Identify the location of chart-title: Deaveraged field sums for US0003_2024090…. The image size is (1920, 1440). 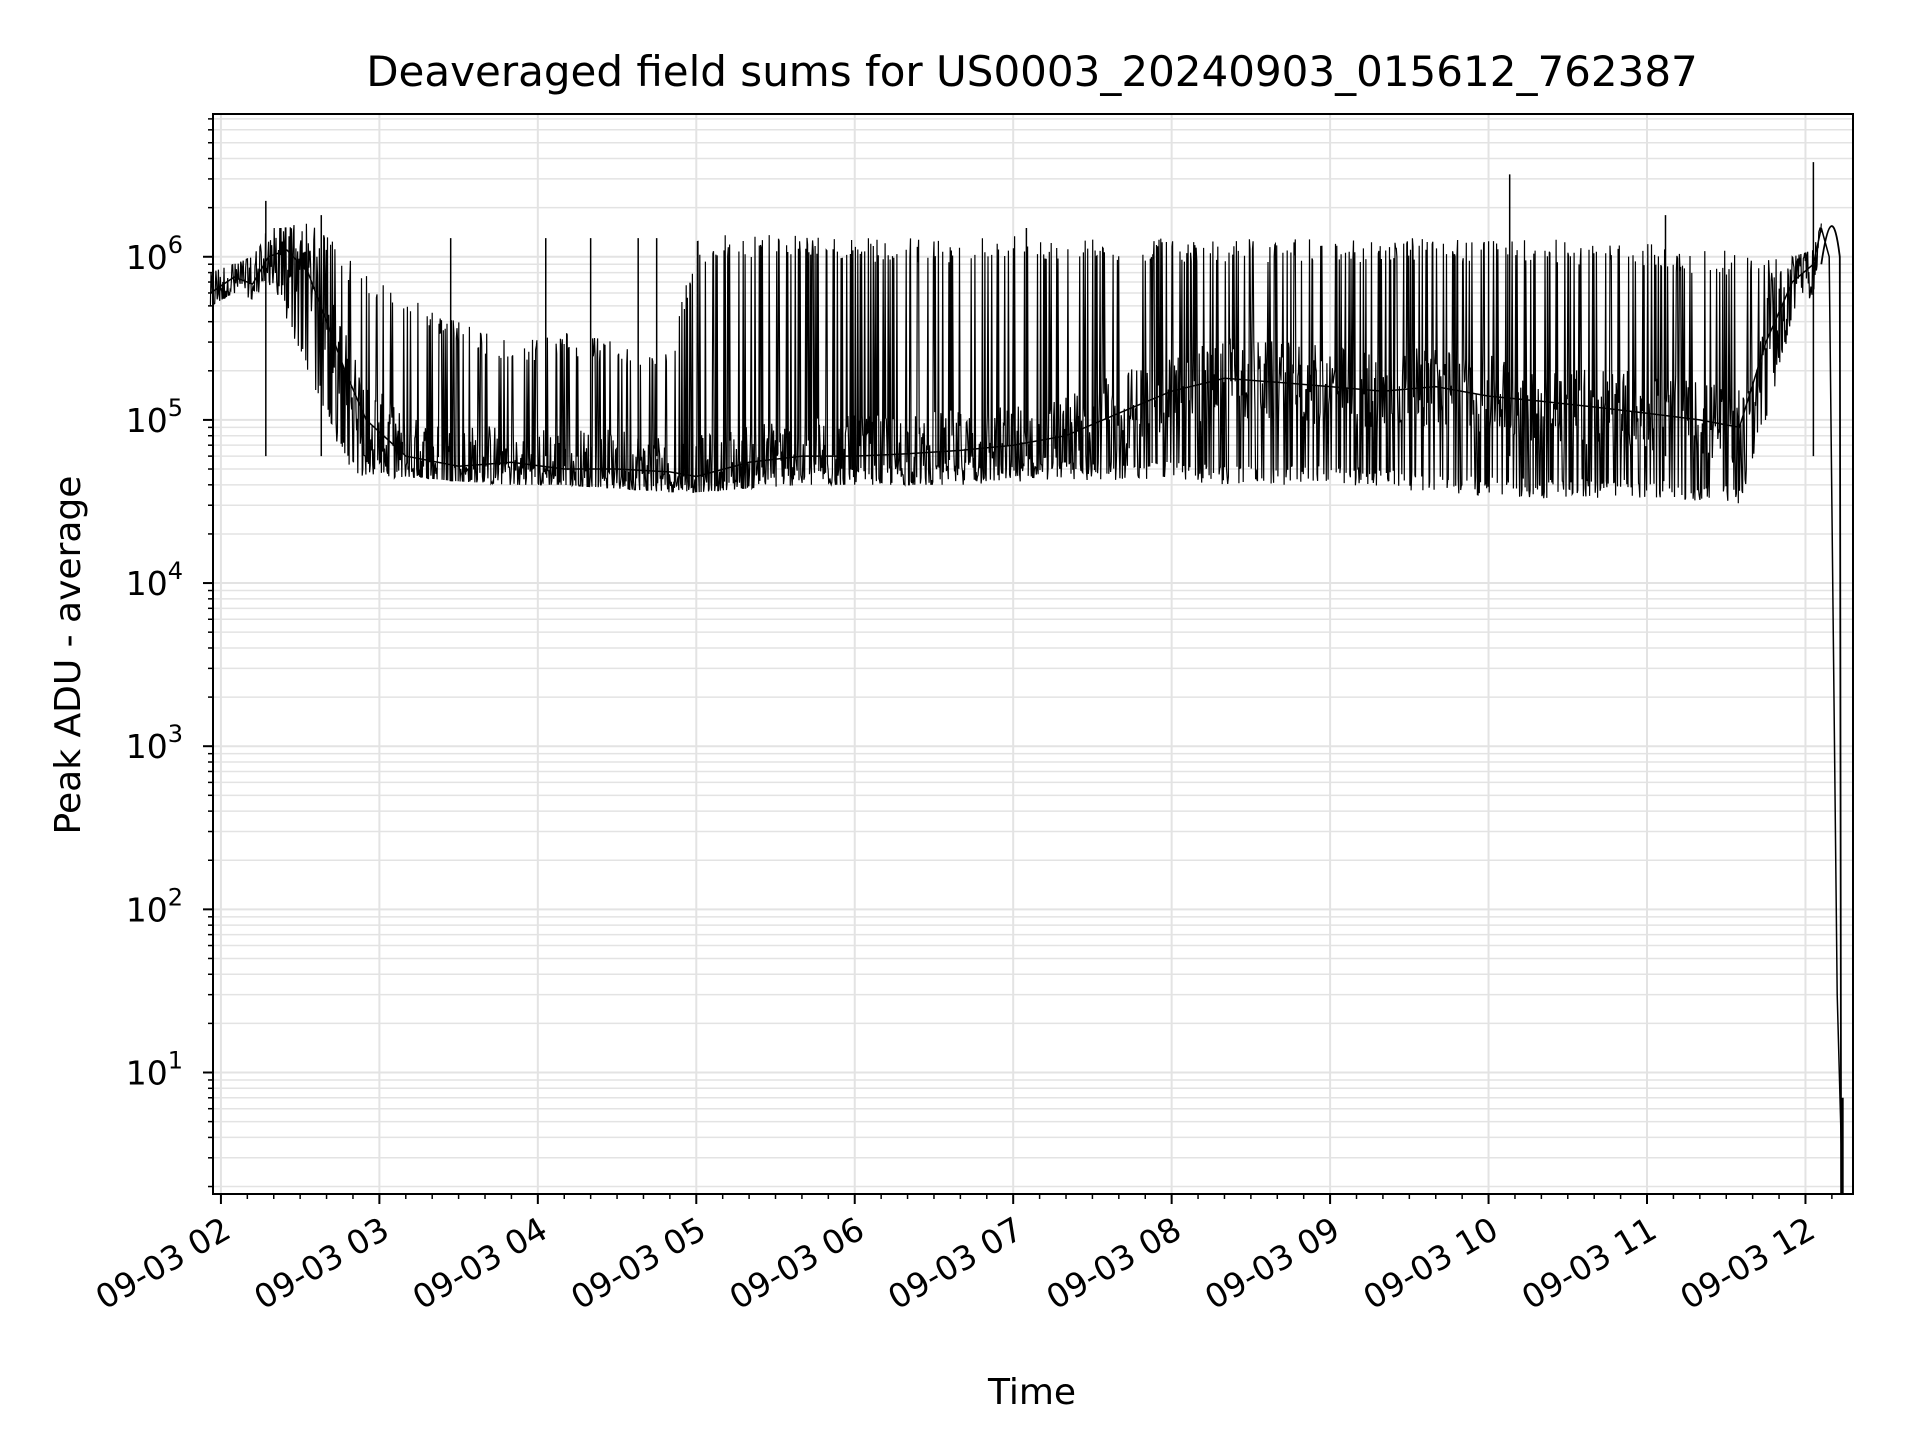
(1032, 71).